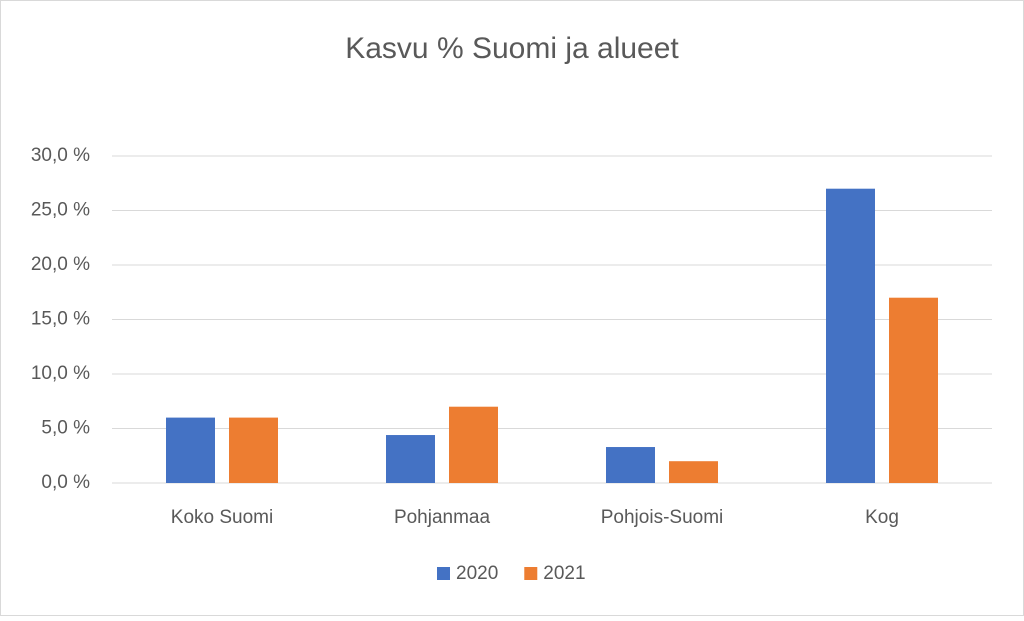  I want to click on y-tick-label: 0,0 %, so click(65, 482).